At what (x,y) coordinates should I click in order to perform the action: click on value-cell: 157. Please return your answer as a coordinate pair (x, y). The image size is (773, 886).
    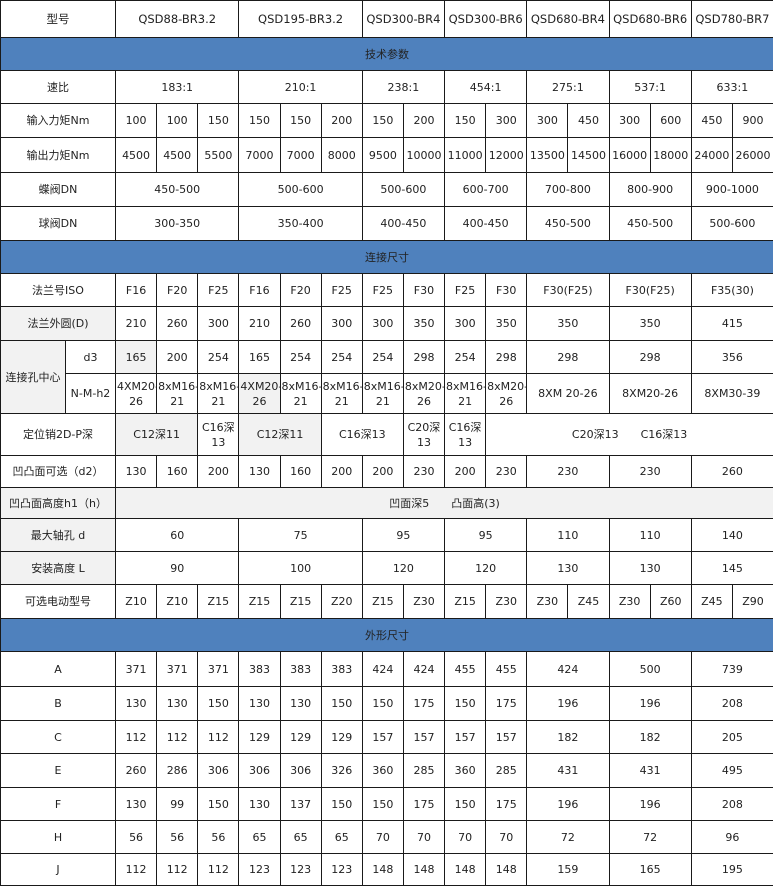
    Looking at the image, I should click on (506, 737).